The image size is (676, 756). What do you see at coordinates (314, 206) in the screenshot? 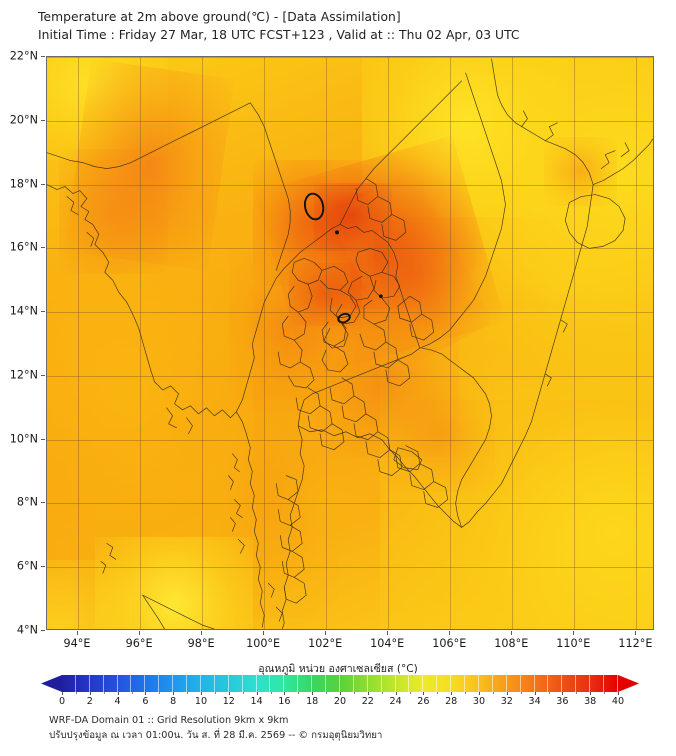
I see `contour-ring-a` at bounding box center [314, 206].